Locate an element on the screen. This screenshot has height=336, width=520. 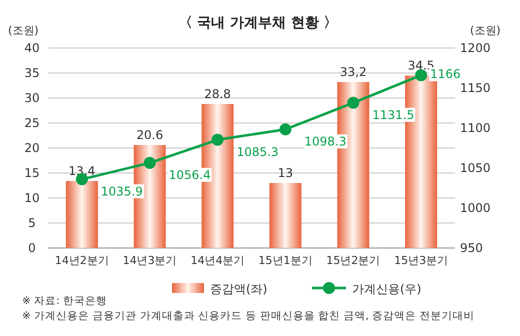
chart-title: 〈 국내 가계부채 현황 〉 is located at coordinates (258, 23).